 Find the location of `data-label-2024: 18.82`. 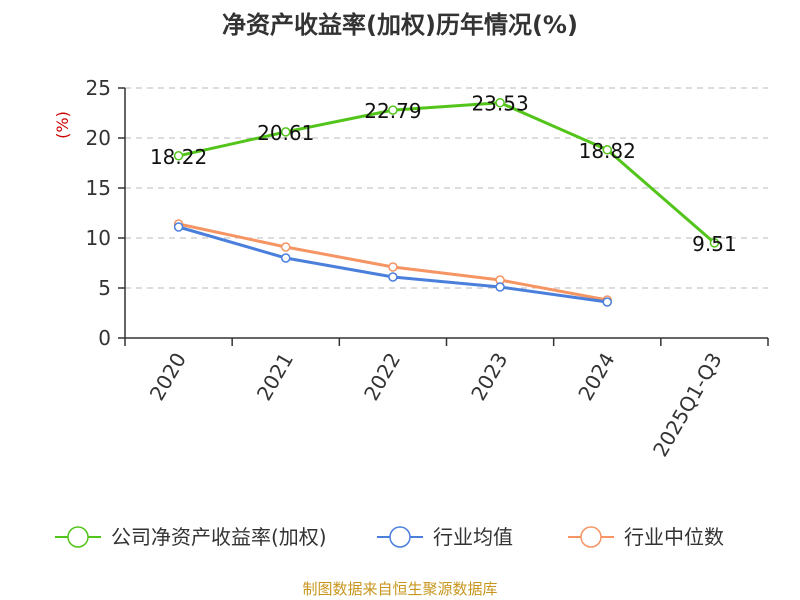

data-label-2024: 18.82 is located at coordinates (607, 151).